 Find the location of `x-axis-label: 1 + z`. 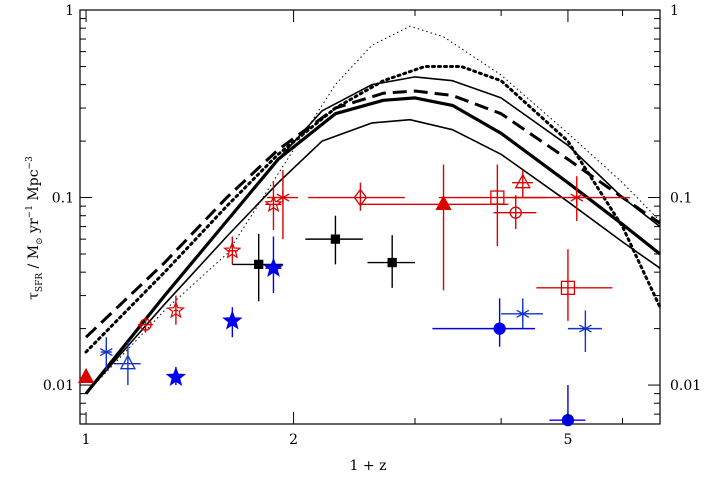

x-axis-label: 1 + z is located at coordinates (368, 466).